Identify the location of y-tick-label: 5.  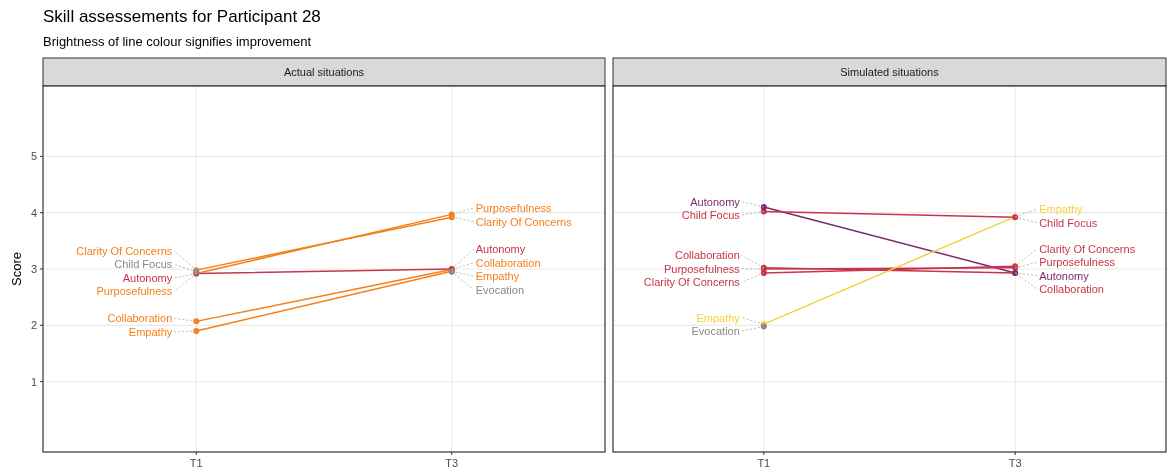
(33, 156).